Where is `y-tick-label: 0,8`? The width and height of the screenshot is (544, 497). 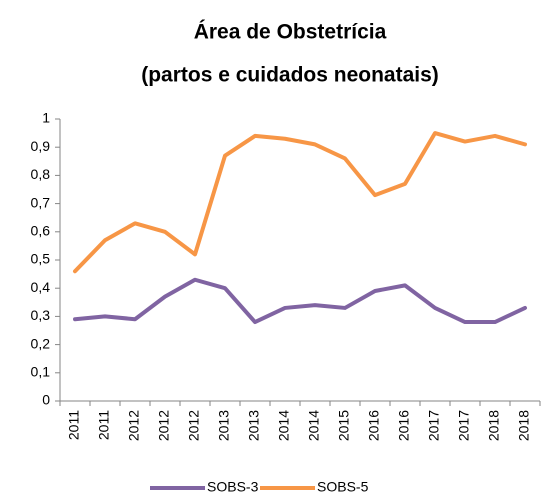 y-tick-label: 0,8 is located at coordinates (41, 174).